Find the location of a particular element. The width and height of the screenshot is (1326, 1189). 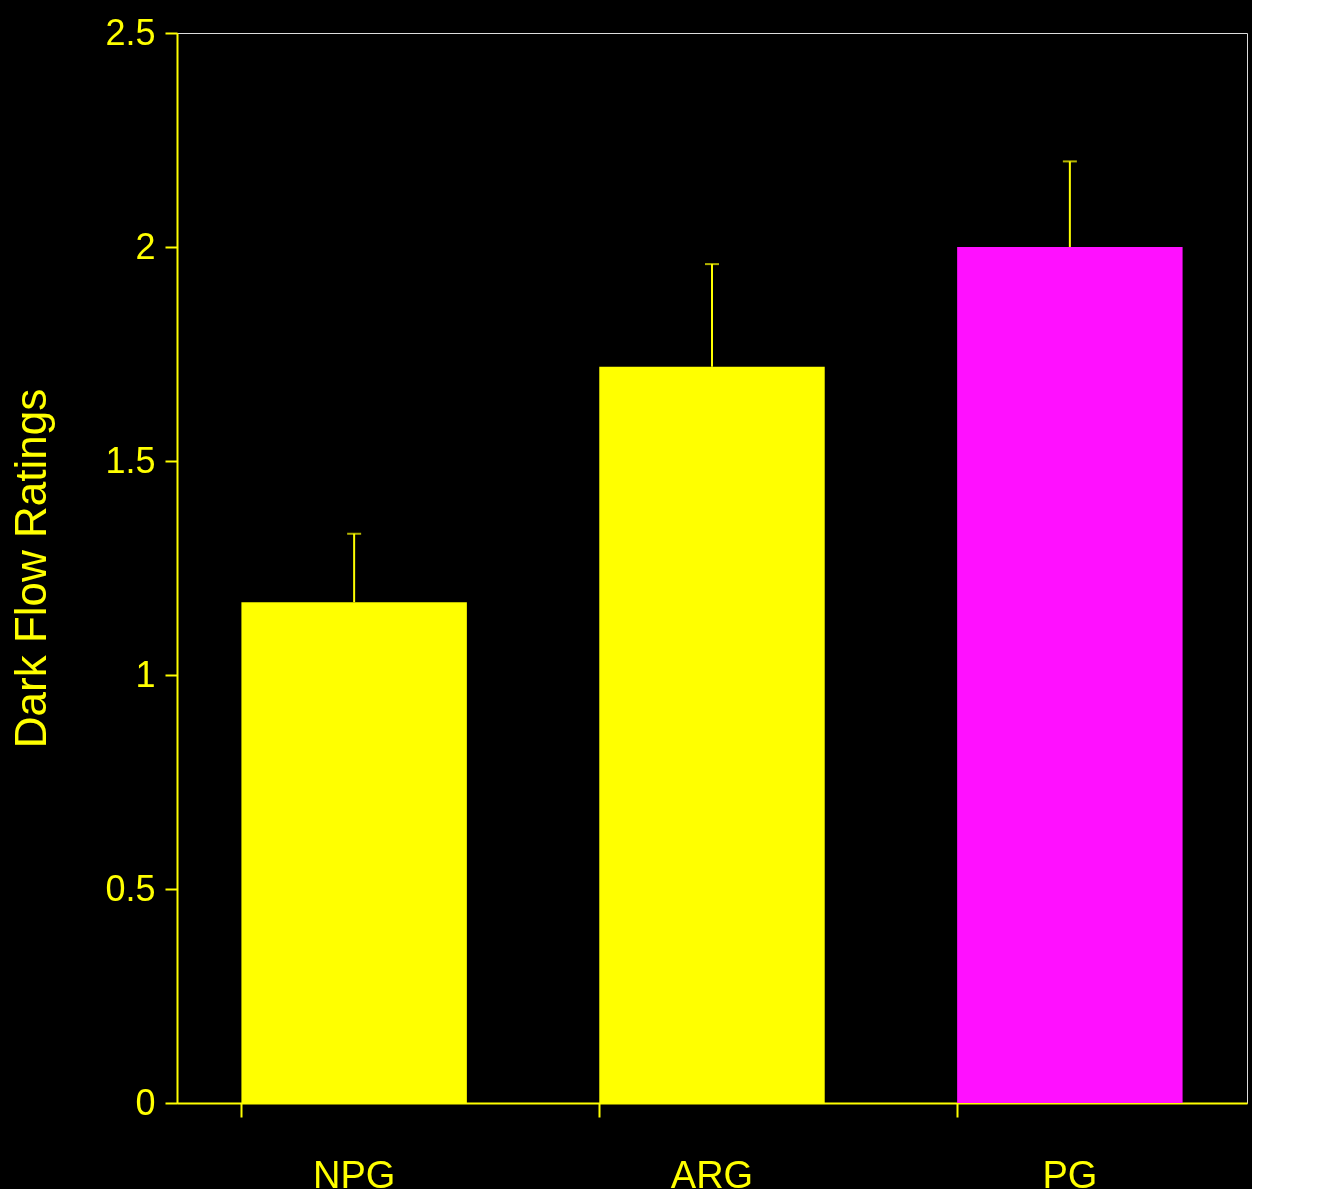

y-tick-label: 1.5 is located at coordinates (130, 460).